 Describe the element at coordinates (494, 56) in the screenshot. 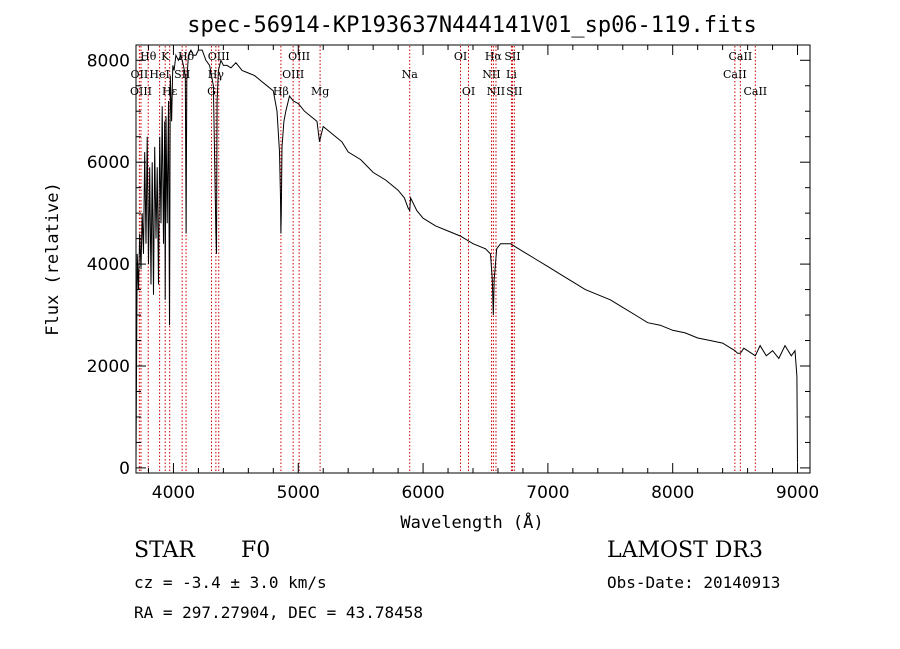

I see `line-marker-label-18: Hα` at that location.